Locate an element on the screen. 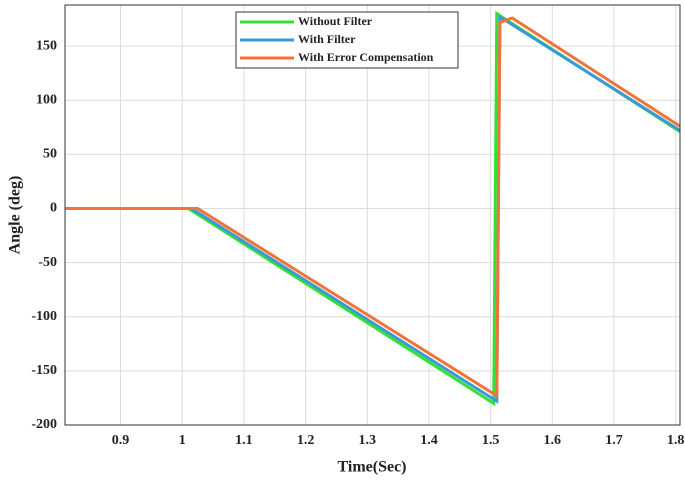 Image resolution: width=685 pixels, height=485 pixels. x-axis-label: Time(Sec) is located at coordinates (371, 467).